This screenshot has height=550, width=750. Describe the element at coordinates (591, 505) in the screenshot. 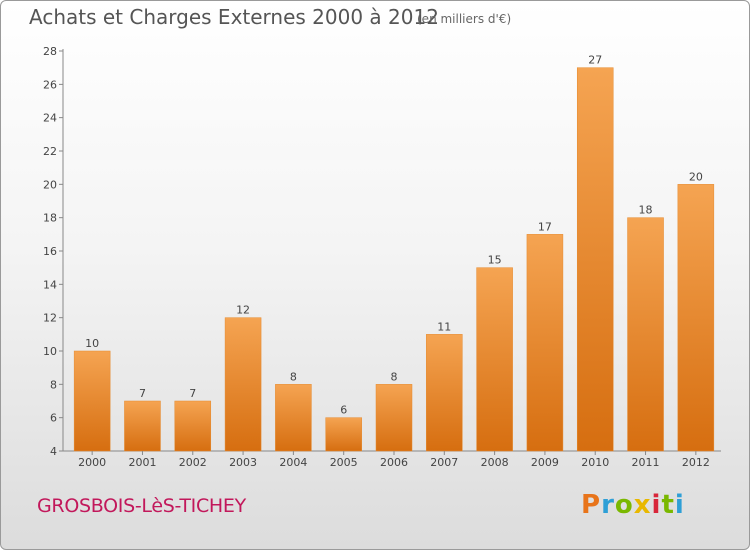

I see `logo-letter: P` at that location.